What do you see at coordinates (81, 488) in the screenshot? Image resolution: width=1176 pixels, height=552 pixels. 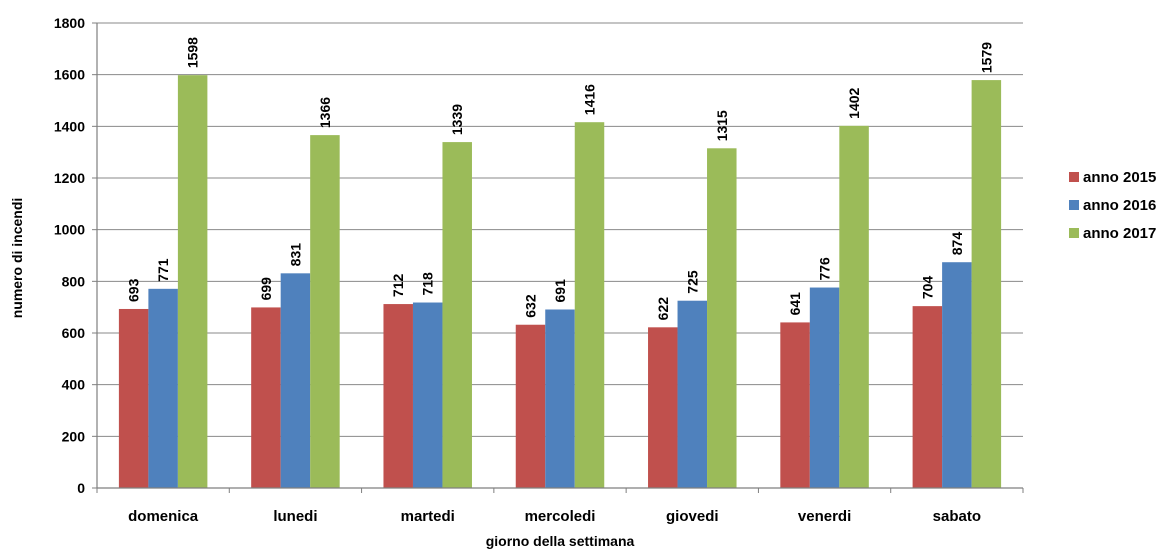 I see `y-tick-label: 0` at bounding box center [81, 488].